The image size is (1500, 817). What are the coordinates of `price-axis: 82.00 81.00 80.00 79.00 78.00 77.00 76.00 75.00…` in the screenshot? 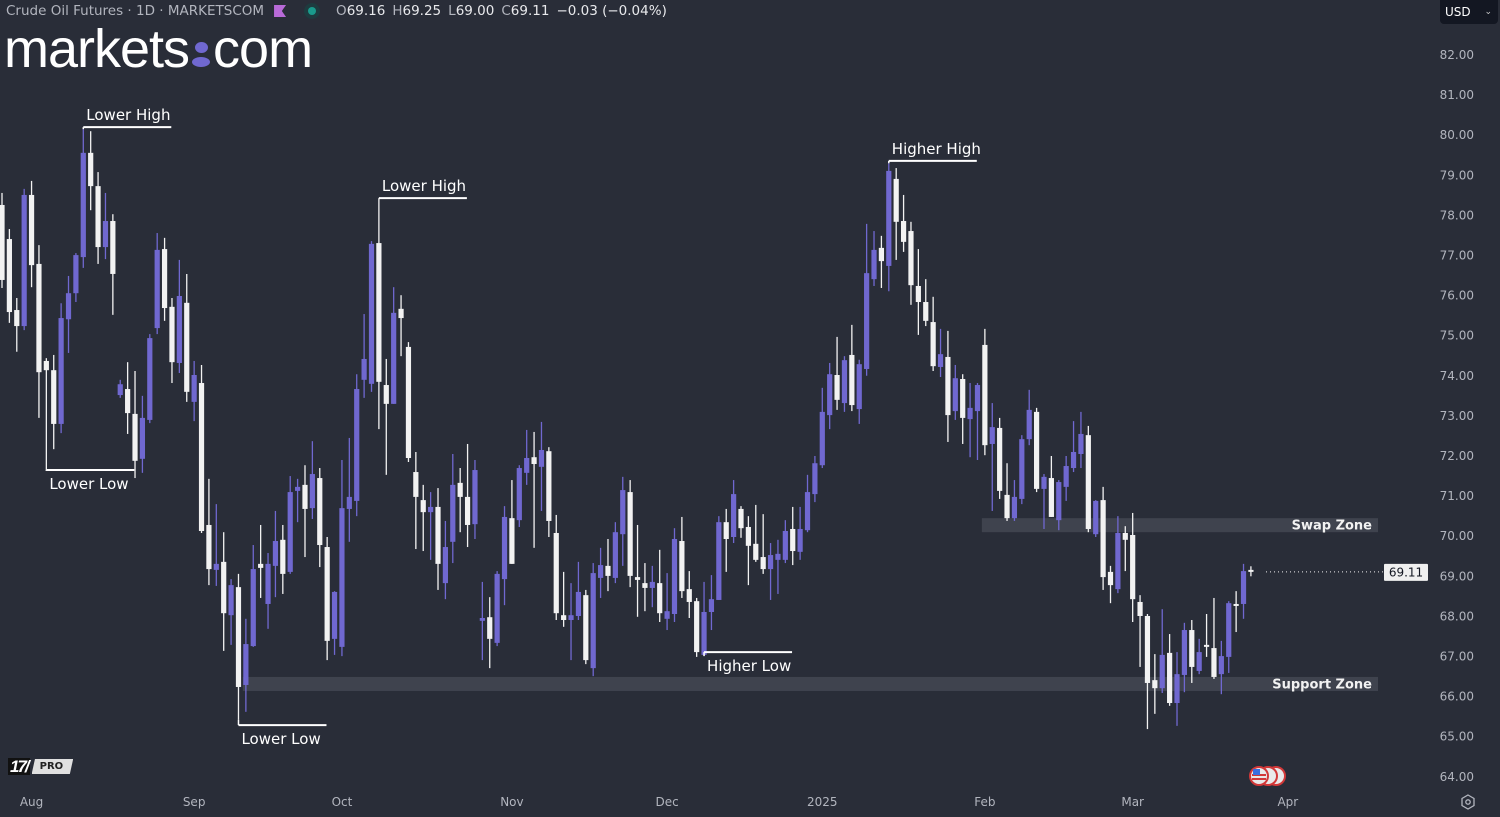 It's located at (1370, 416).